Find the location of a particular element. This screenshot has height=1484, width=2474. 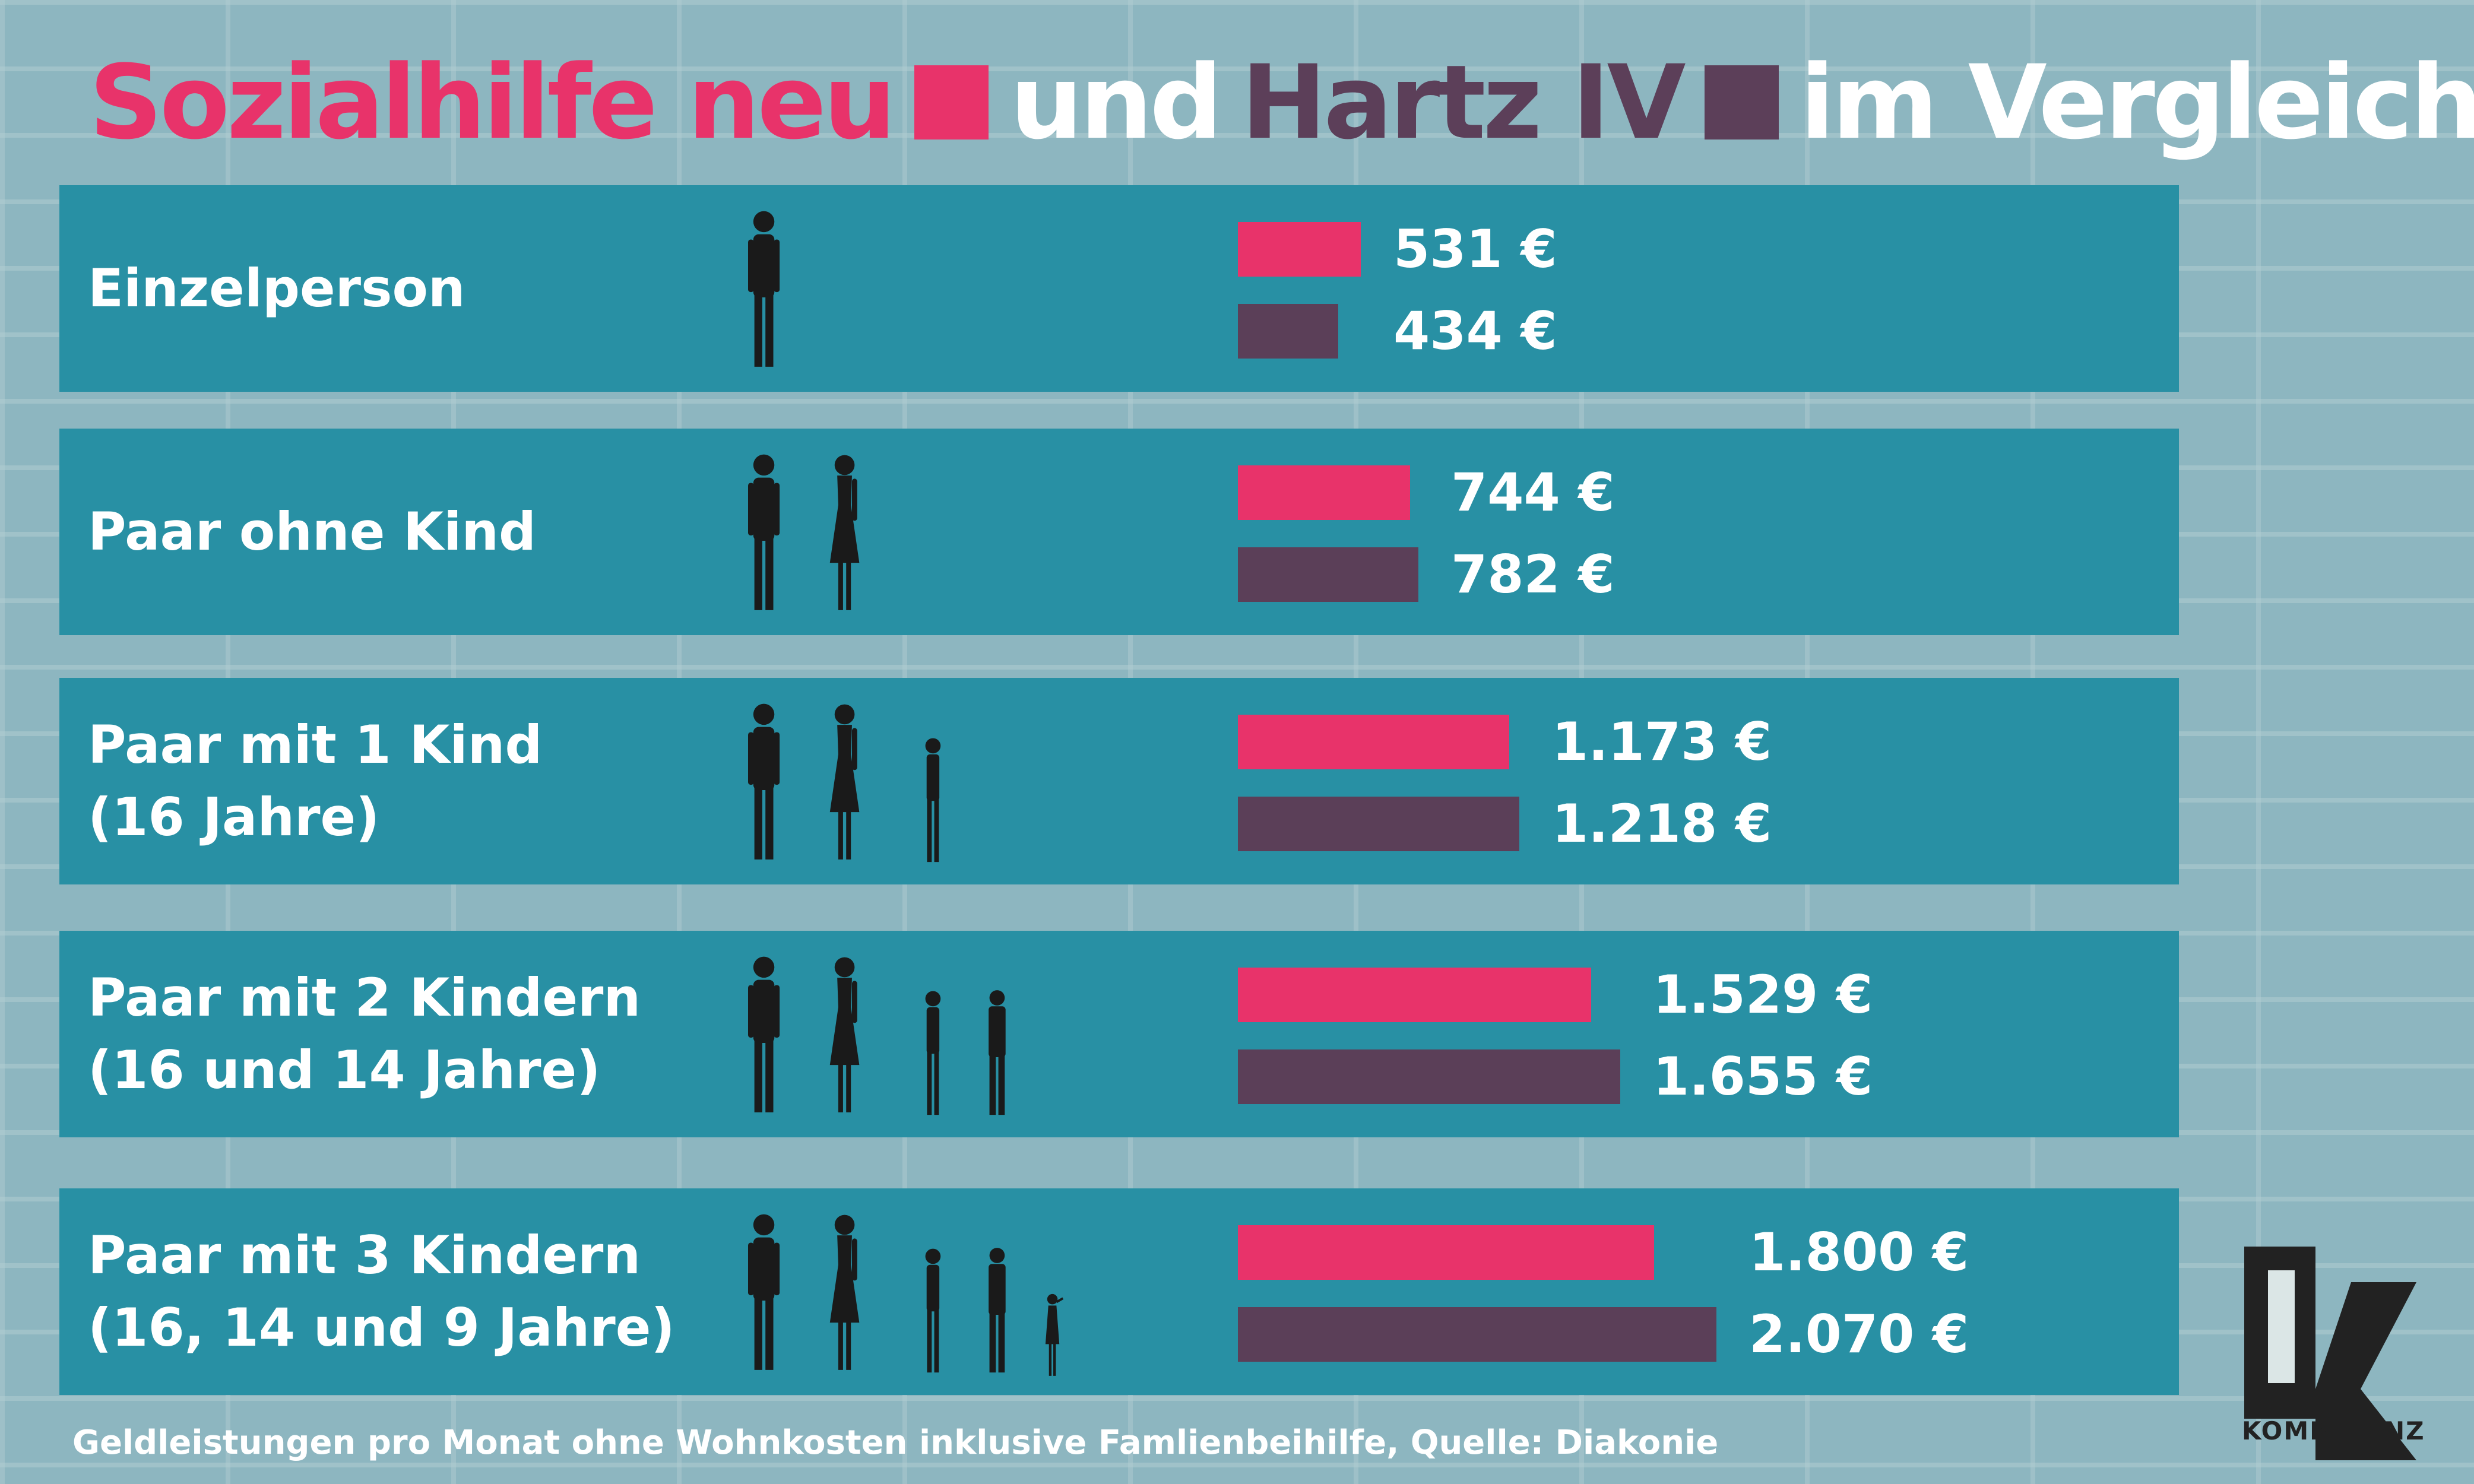

sozialhilfe-neu-value-label: 1.529 € is located at coordinates (1763, 994).